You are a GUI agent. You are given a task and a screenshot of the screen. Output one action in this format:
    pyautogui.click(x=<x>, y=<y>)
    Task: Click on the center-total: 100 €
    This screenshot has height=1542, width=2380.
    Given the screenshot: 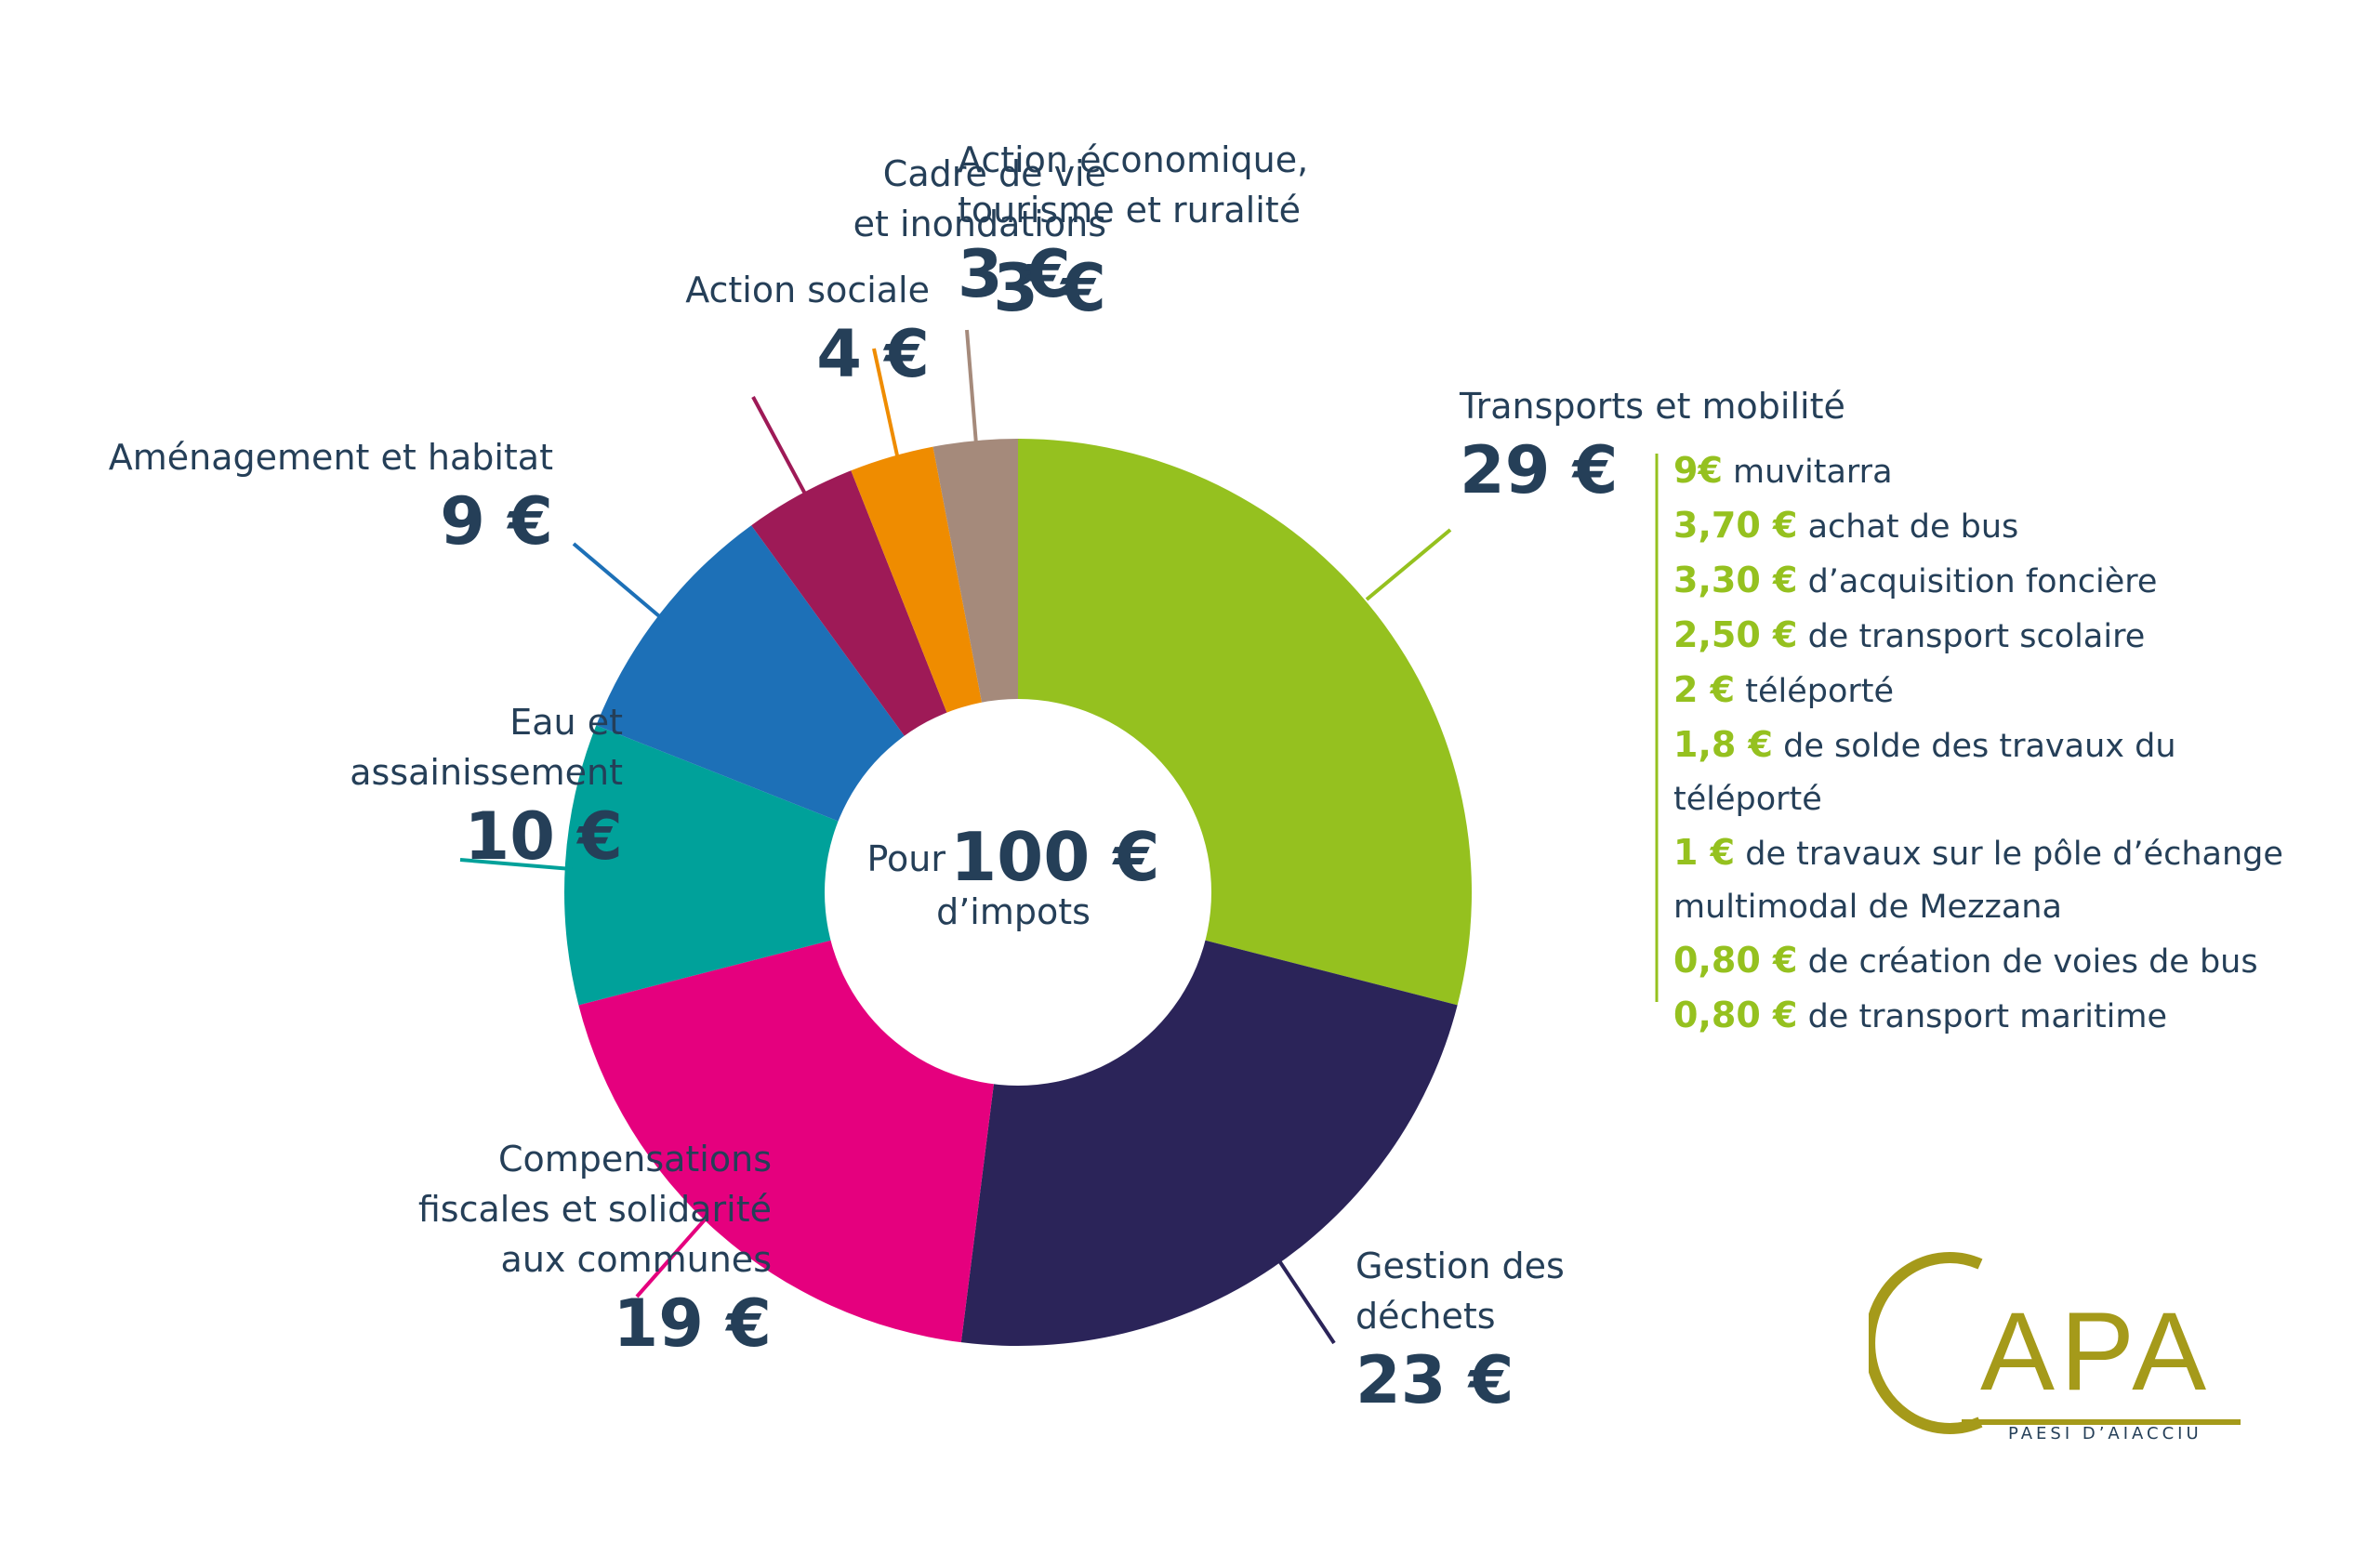 What is the action you would take?
    pyautogui.click(x=1055, y=857)
    